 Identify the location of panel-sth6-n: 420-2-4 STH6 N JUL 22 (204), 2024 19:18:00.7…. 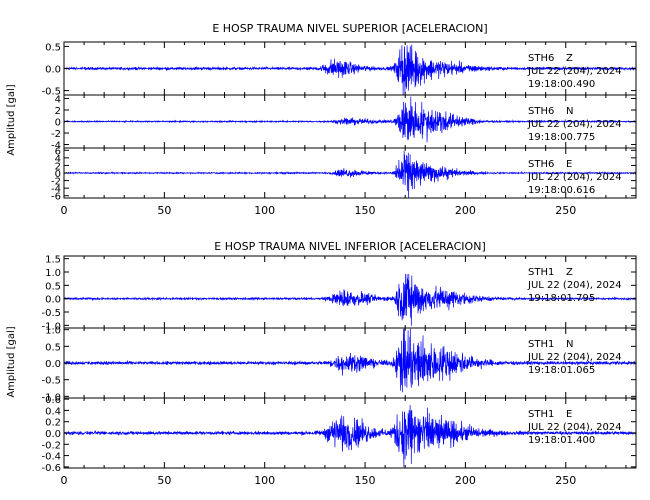
(344, 123).